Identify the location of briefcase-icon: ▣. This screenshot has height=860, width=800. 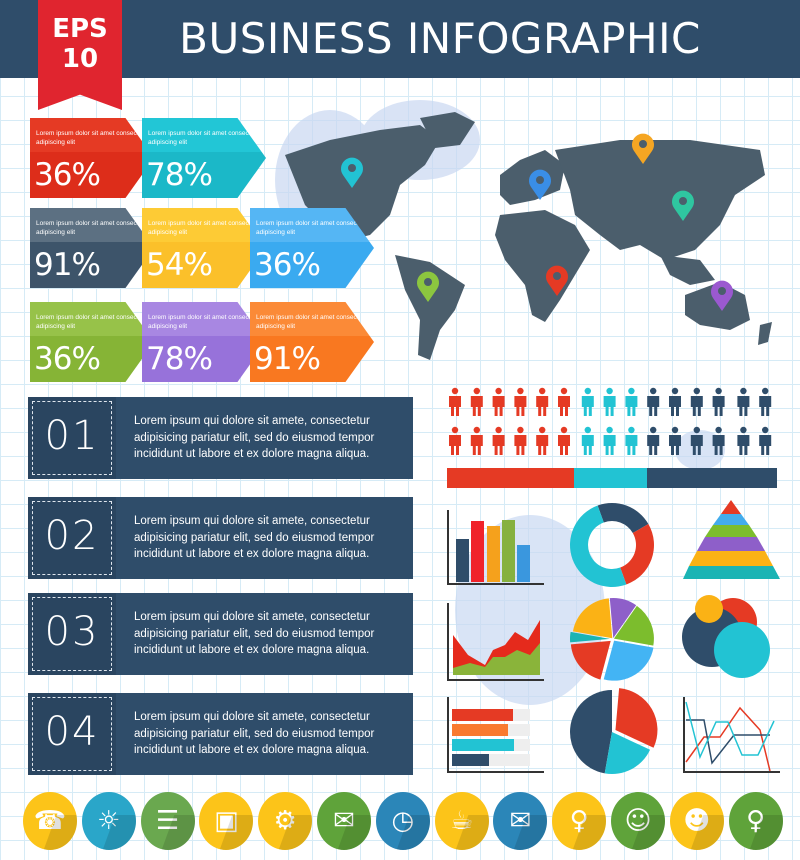
(226, 821).